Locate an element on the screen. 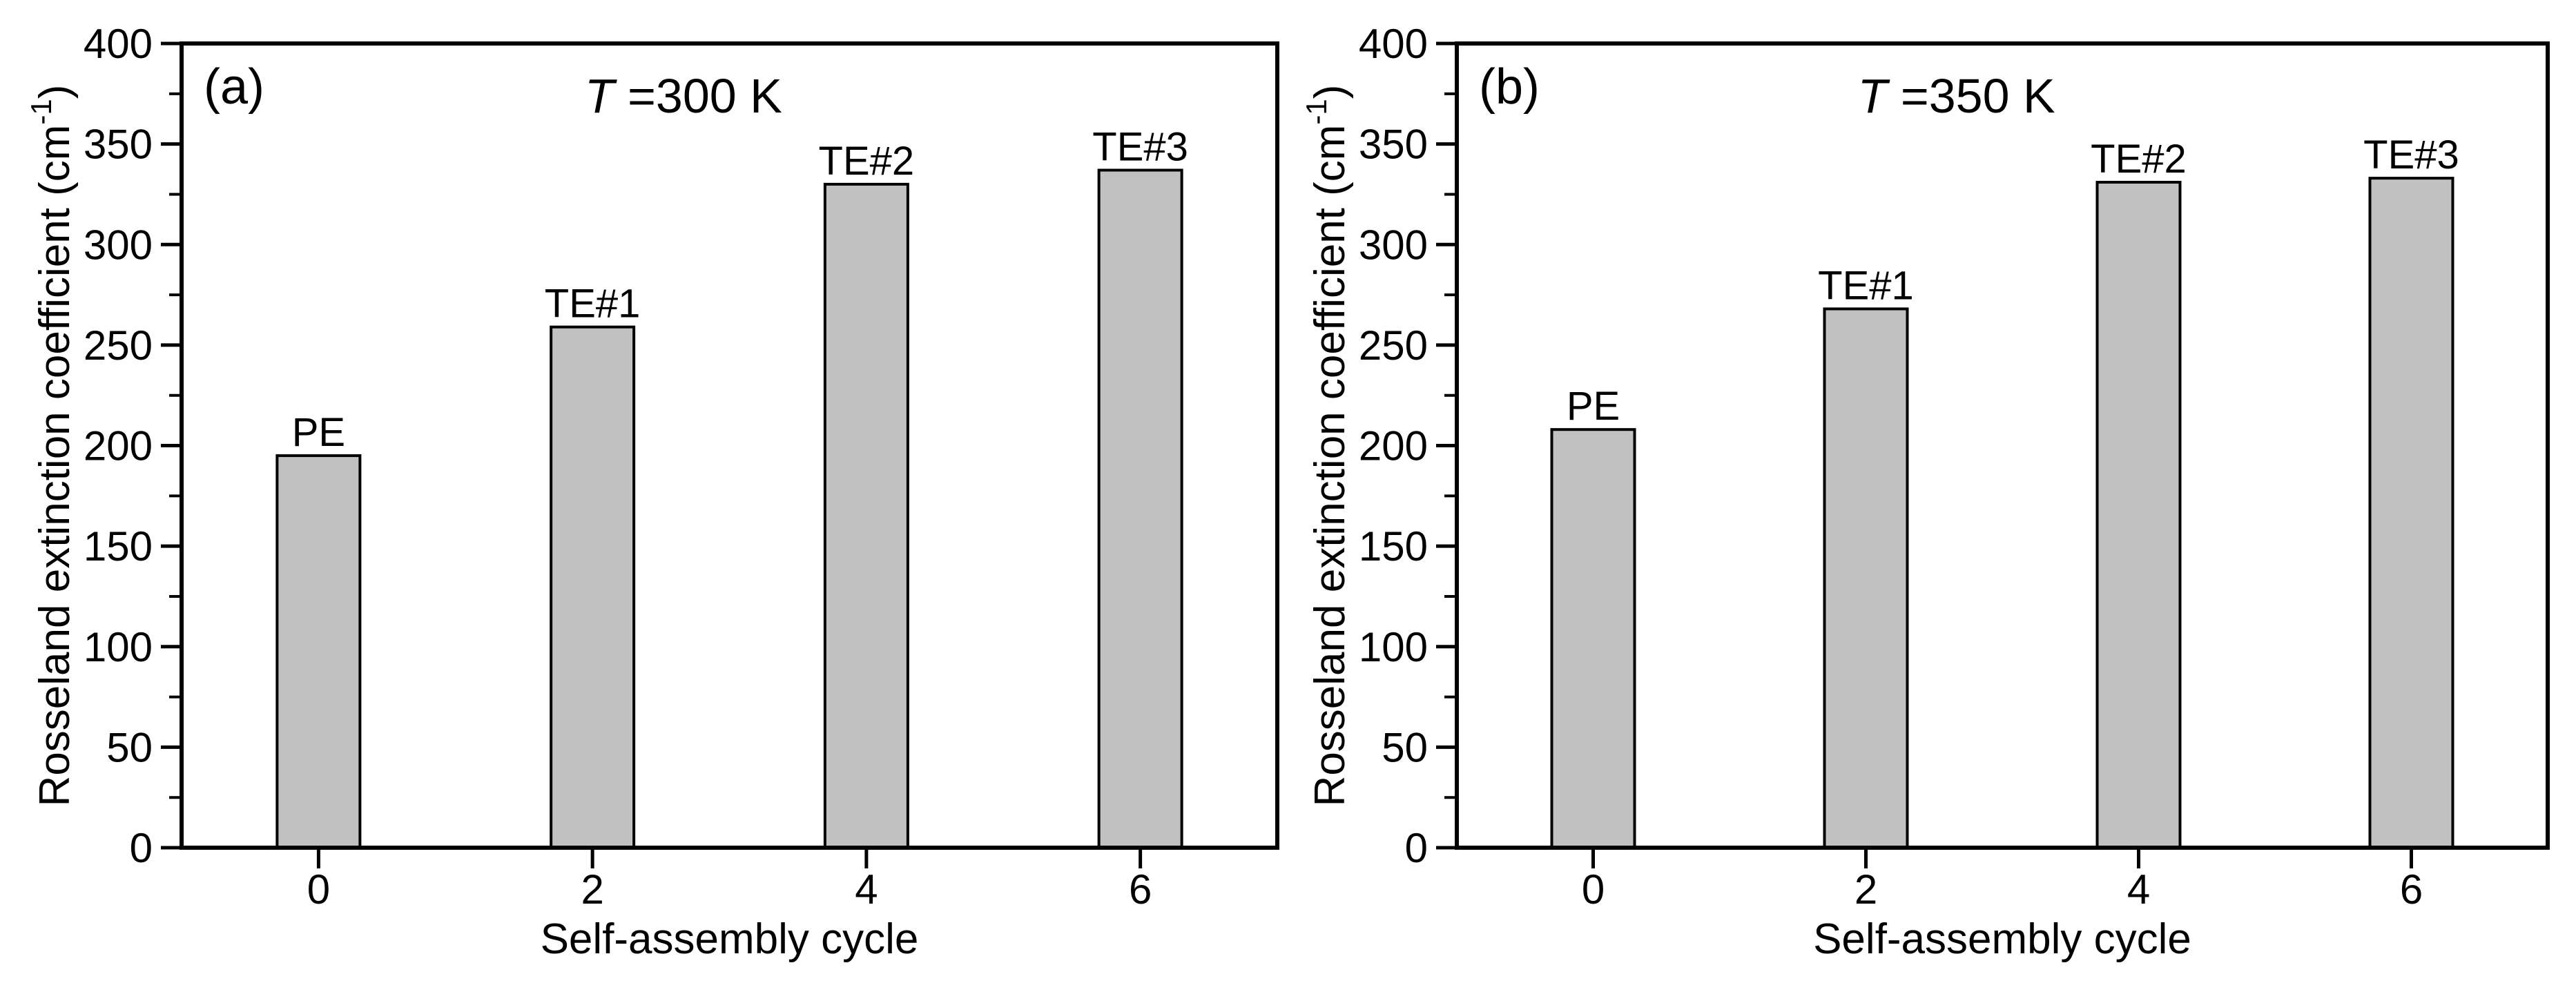 This screenshot has width=2576, height=983. panel-title: T =350 K is located at coordinates (1956, 96).